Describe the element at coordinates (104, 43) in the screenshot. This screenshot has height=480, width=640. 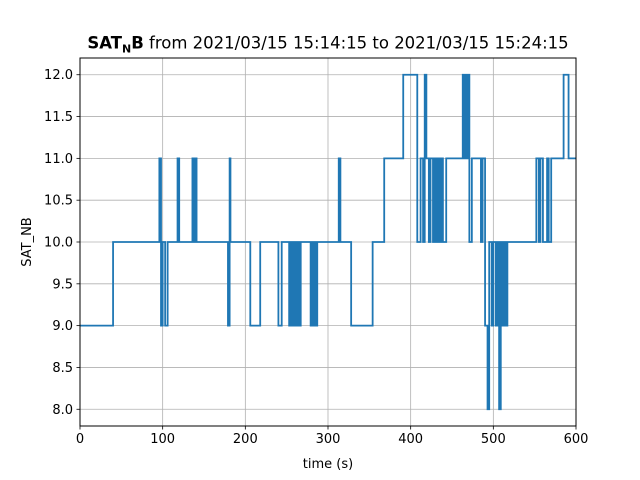
I see `title-bold: SAT` at that location.